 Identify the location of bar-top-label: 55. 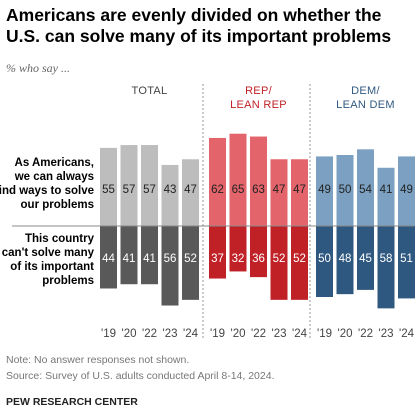
(108, 190).